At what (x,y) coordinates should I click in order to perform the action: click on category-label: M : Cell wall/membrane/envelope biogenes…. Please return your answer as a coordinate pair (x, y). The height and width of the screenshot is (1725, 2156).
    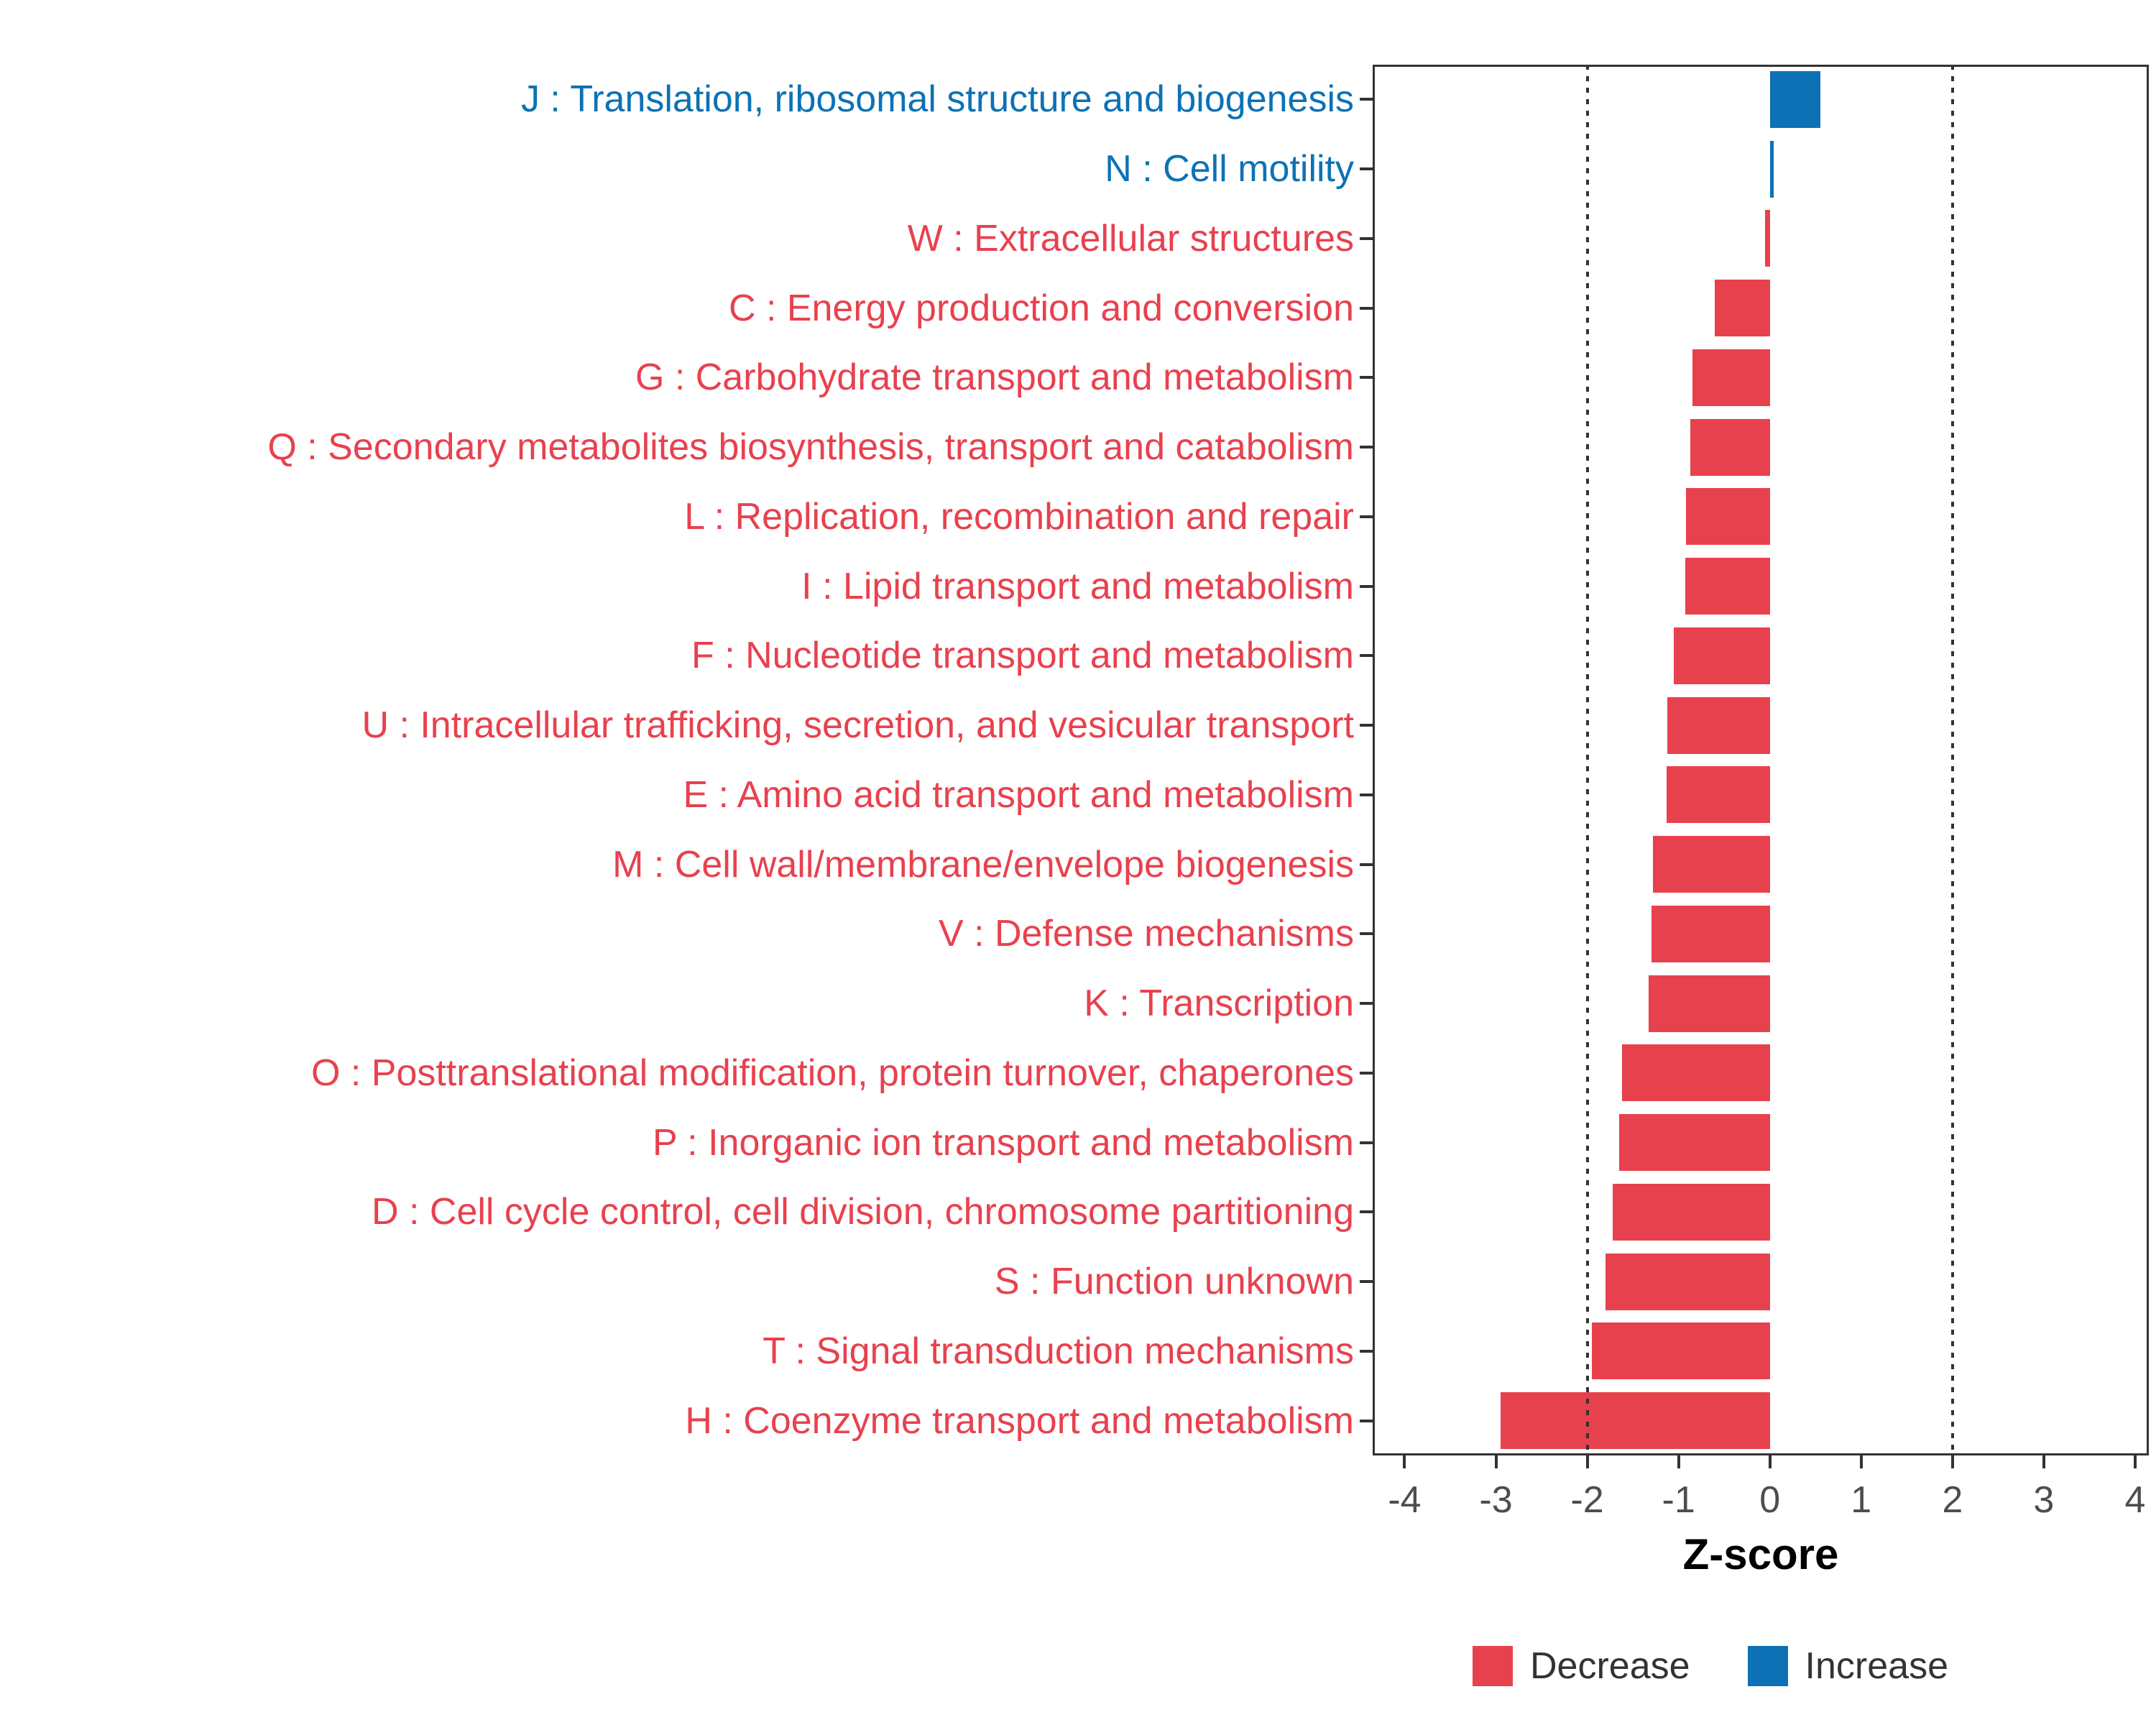
    Looking at the image, I should click on (983, 864).